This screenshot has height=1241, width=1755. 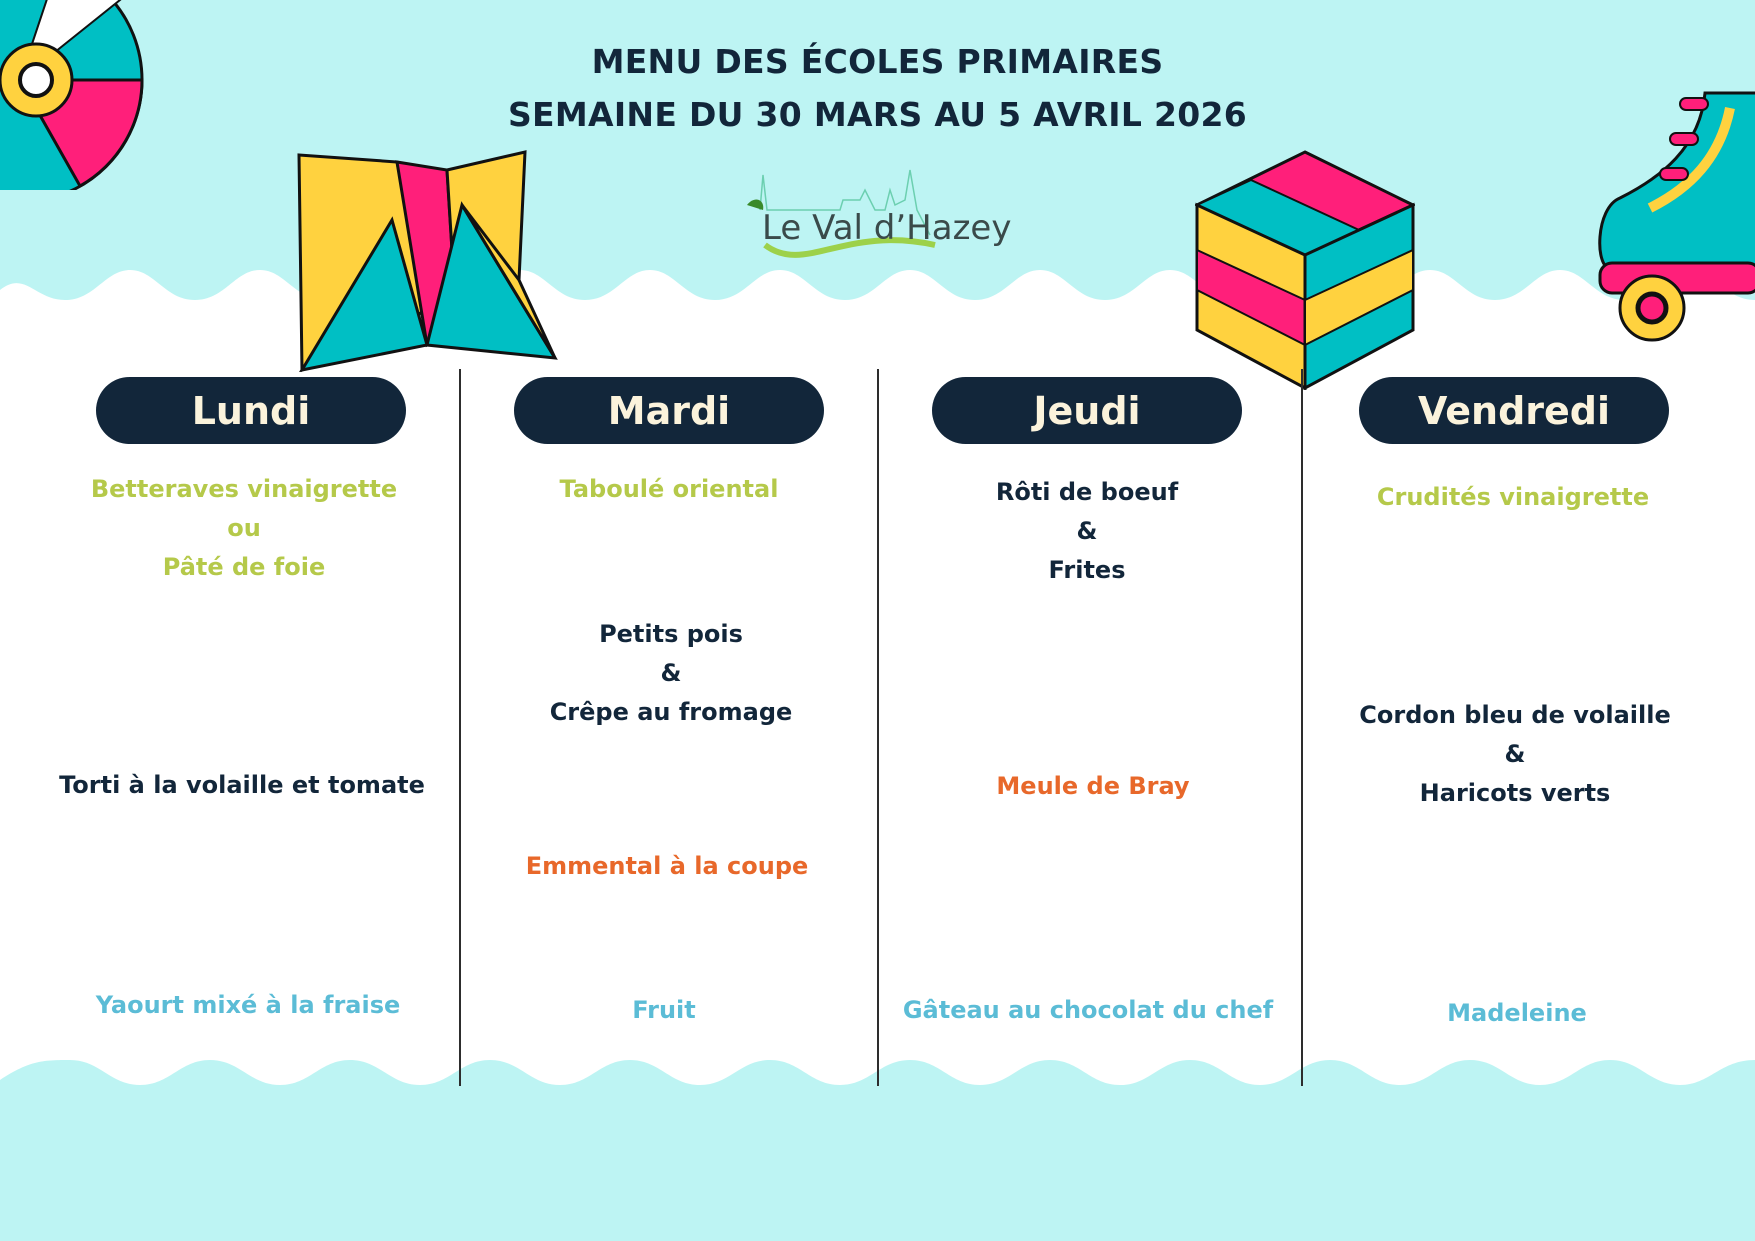 What do you see at coordinates (671, 712) in the screenshot?
I see `menu-line: Crêpe au fromage` at bounding box center [671, 712].